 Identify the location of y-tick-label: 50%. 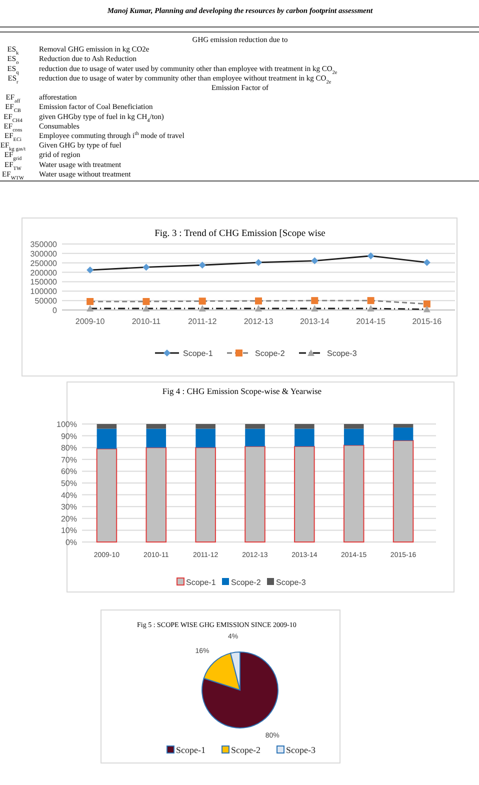
(68, 483).